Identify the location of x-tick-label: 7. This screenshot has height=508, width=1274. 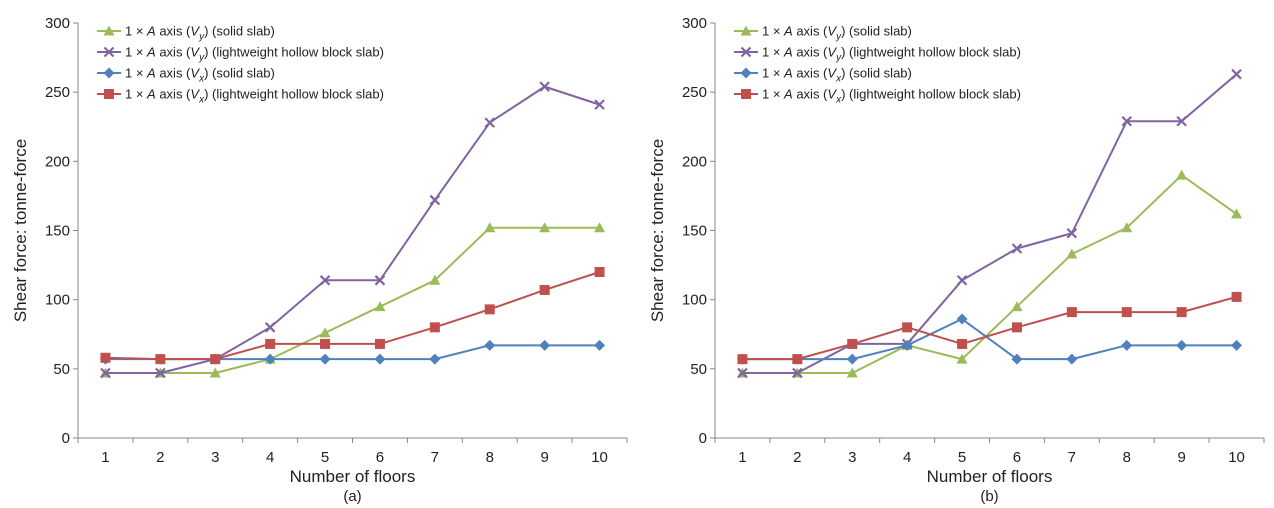
(1072, 457).